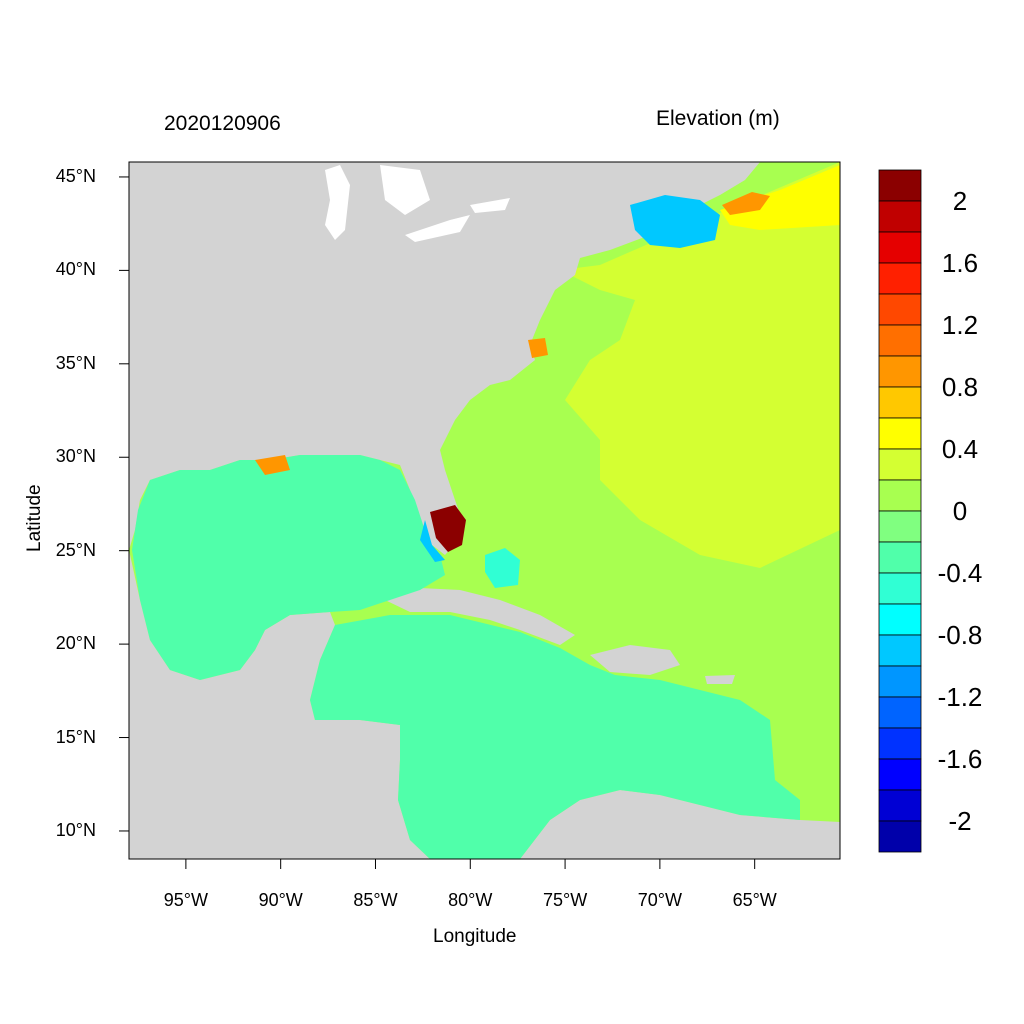 This screenshot has width=1024, height=1024. Describe the element at coordinates (960, 821) in the screenshot. I see `colorbar-label: -2` at that location.